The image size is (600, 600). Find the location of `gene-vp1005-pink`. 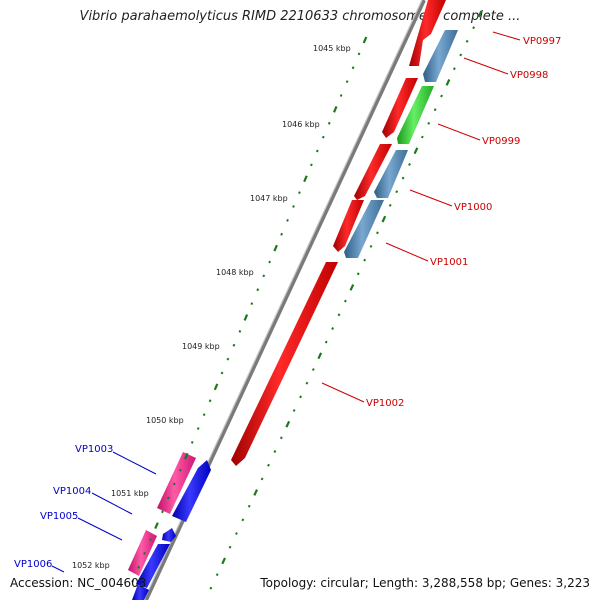

gene-vp1005-pink is located at coordinates (142, 553).